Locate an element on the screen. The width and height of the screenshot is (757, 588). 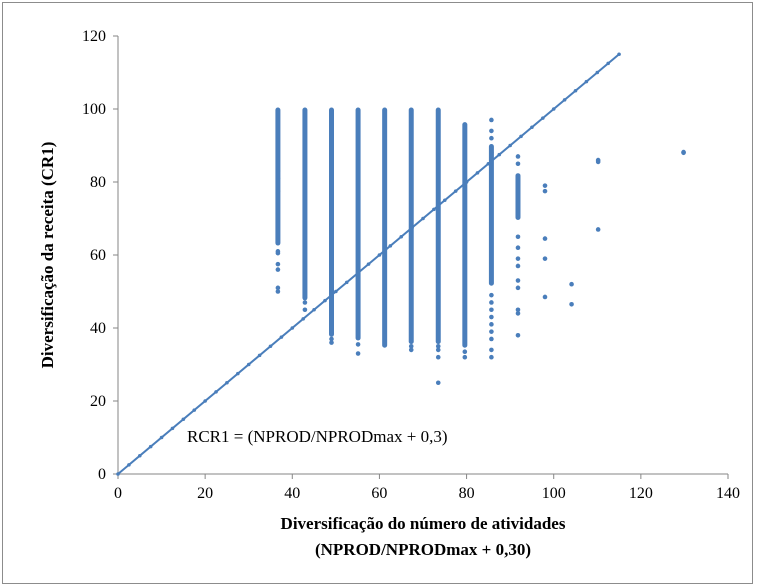
y-tick-label: 120 is located at coordinates (94, 36).